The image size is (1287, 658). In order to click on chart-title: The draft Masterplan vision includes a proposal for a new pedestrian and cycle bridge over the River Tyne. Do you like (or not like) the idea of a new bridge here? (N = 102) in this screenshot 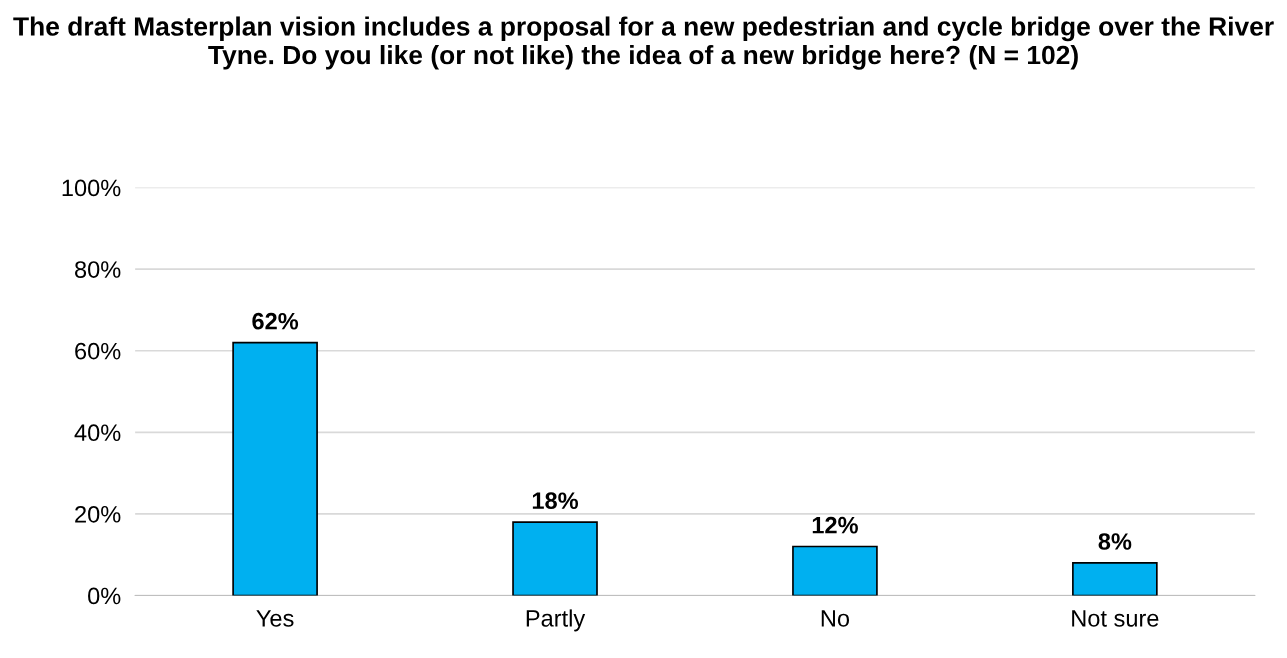, I will do `click(643, 43)`.